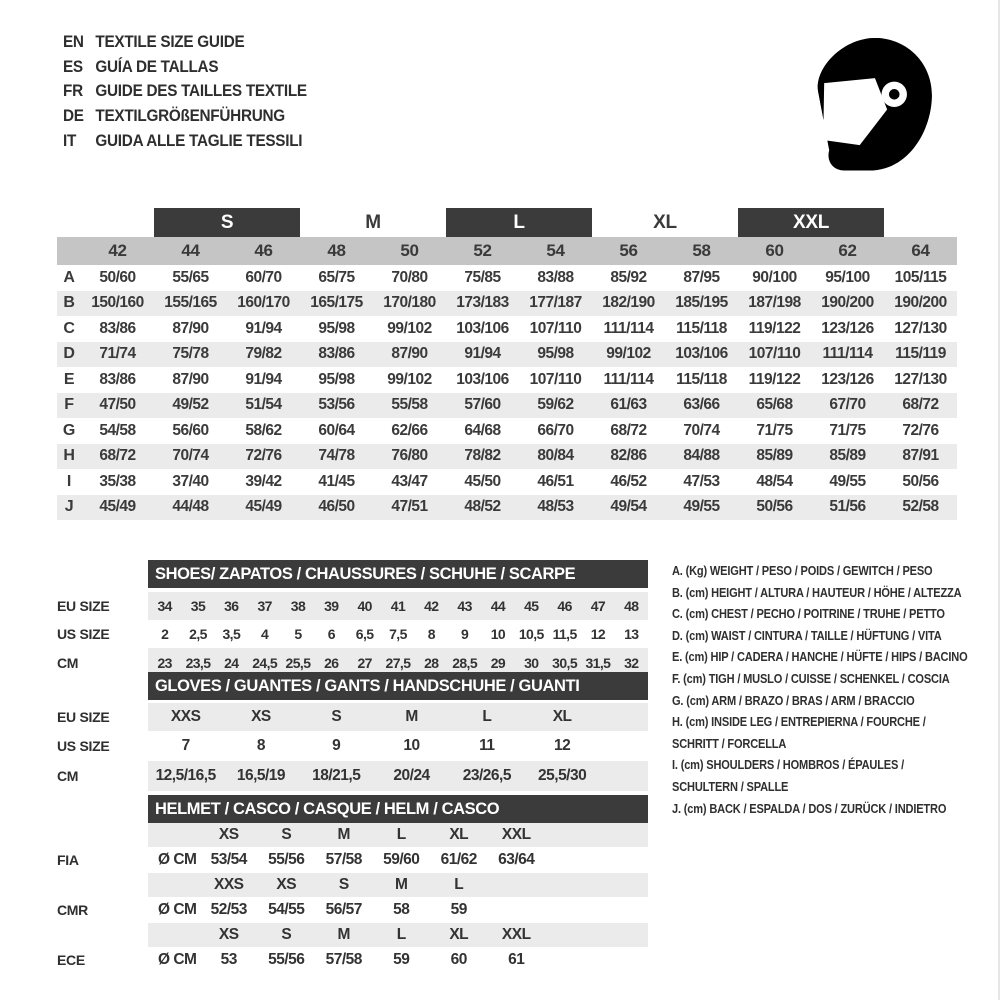 This screenshot has width=1000, height=1000. What do you see at coordinates (401, 909) in the screenshot?
I see `size-value-cell: 58` at bounding box center [401, 909].